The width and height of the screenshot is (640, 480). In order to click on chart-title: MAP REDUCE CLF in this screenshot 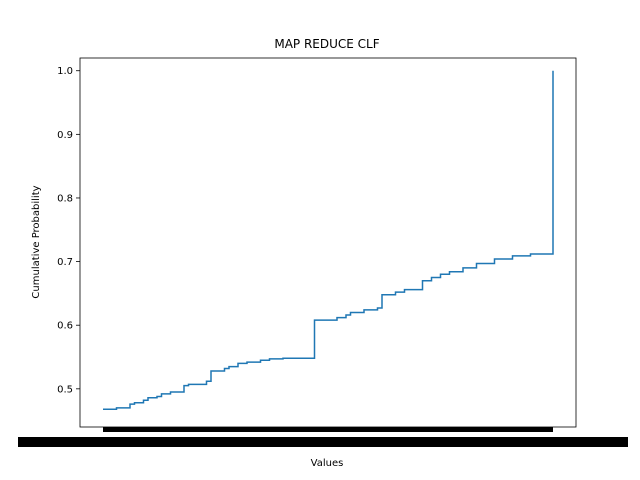, I will do `click(326, 44)`.